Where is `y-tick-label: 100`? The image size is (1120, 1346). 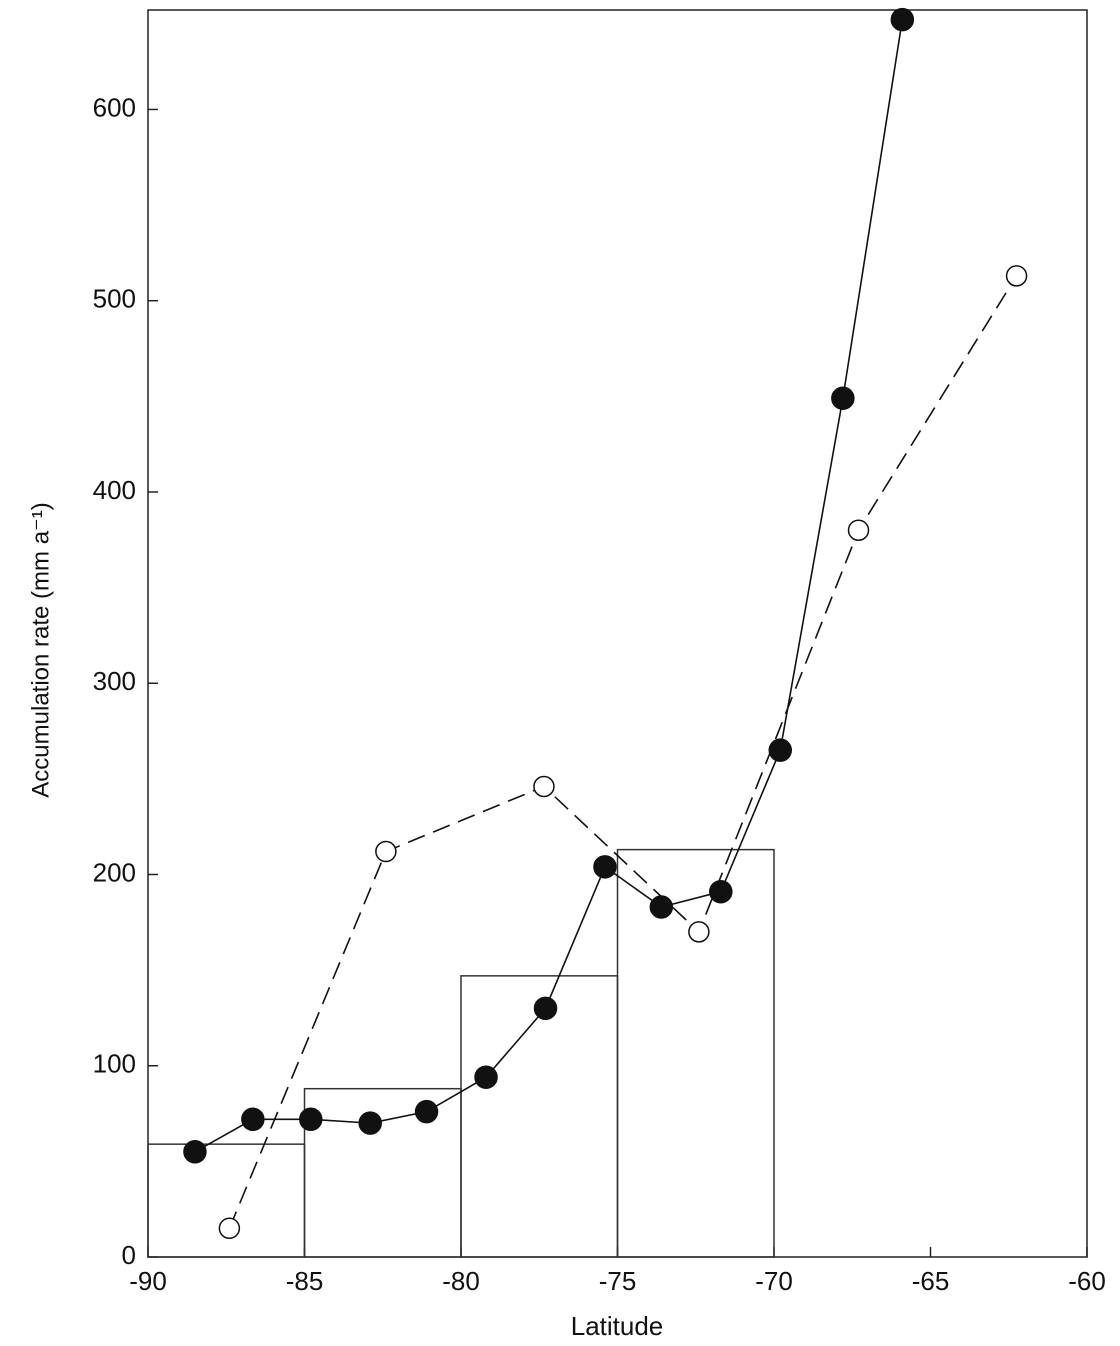
y-tick-label: 100 is located at coordinates (114, 1064).